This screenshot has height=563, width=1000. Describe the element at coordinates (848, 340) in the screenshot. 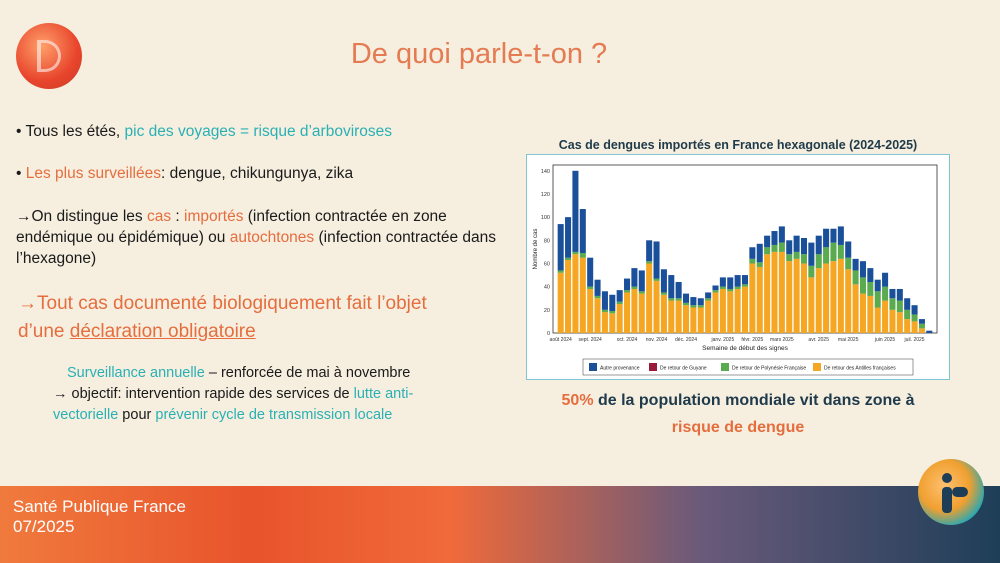

I see `x-tick-label: mai 2025` at that location.